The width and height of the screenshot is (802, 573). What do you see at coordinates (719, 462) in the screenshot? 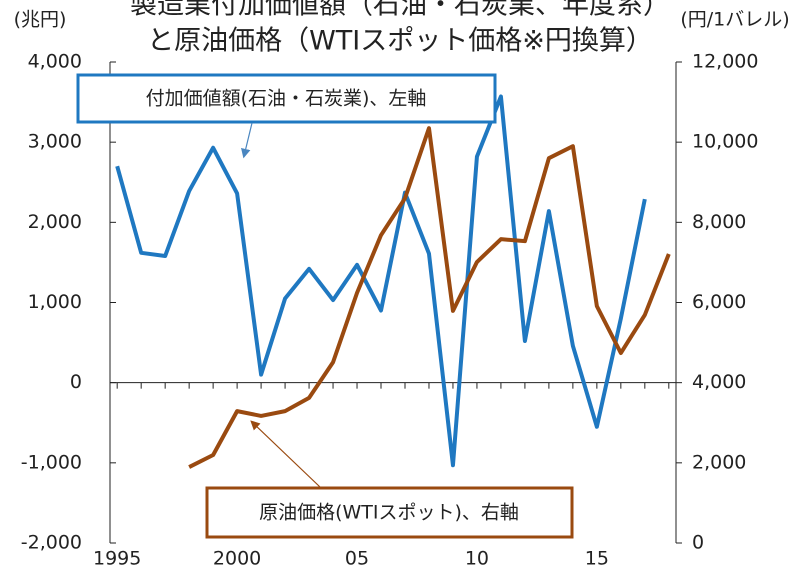
I see `y2-tick-label: 2,000` at bounding box center [719, 462].